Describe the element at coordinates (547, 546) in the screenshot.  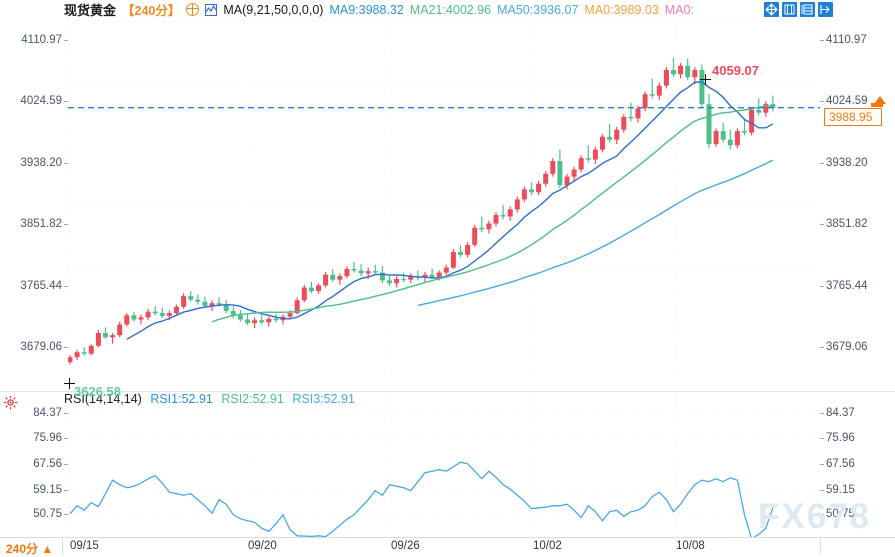
I see `time-axis-label: 10/02` at that location.